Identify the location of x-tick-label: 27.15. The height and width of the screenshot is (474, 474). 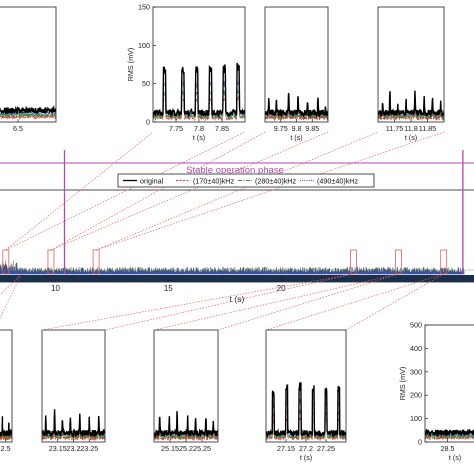
(286, 448).